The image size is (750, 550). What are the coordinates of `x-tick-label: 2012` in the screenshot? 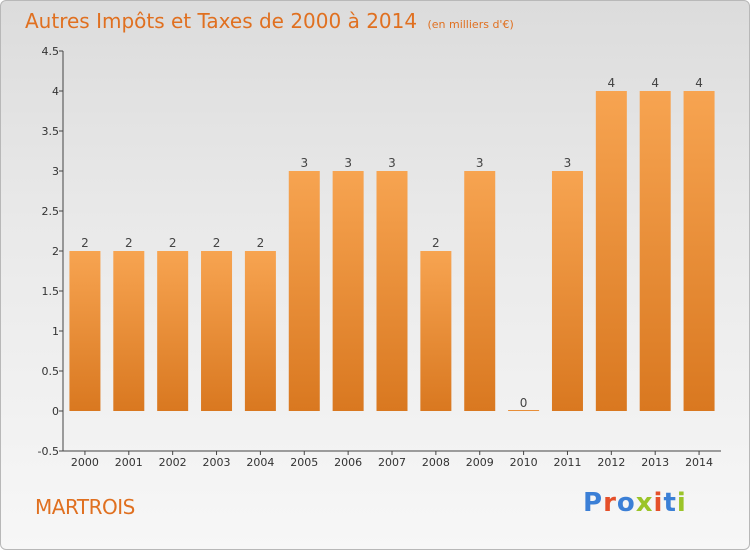 It's located at (611, 462).